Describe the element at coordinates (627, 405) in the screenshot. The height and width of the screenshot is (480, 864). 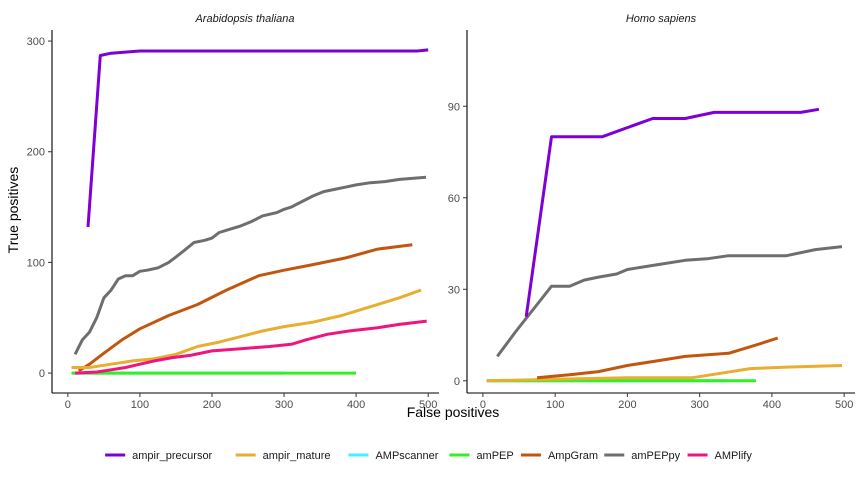
I see `x-tick-label-homo-sapiens: 200` at that location.